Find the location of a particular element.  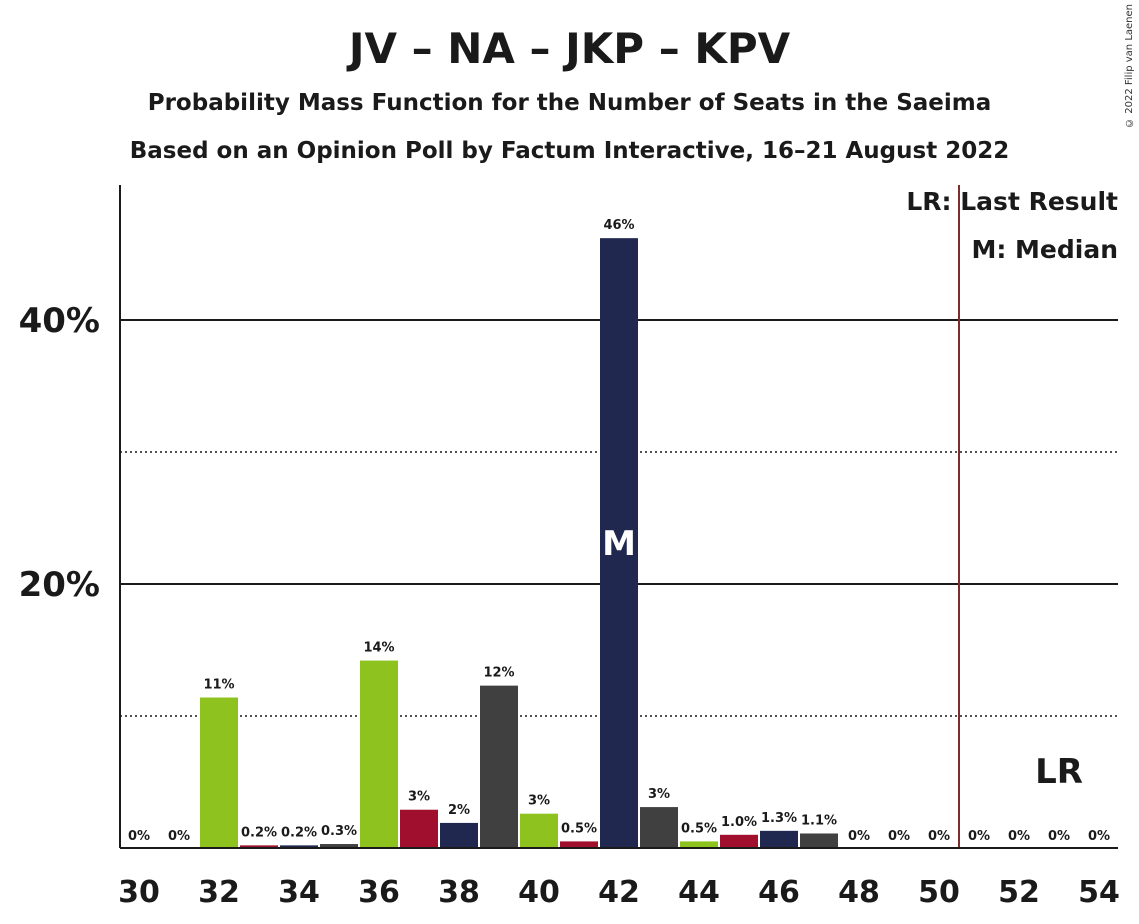

data-label: 46% is located at coordinates (618, 225).